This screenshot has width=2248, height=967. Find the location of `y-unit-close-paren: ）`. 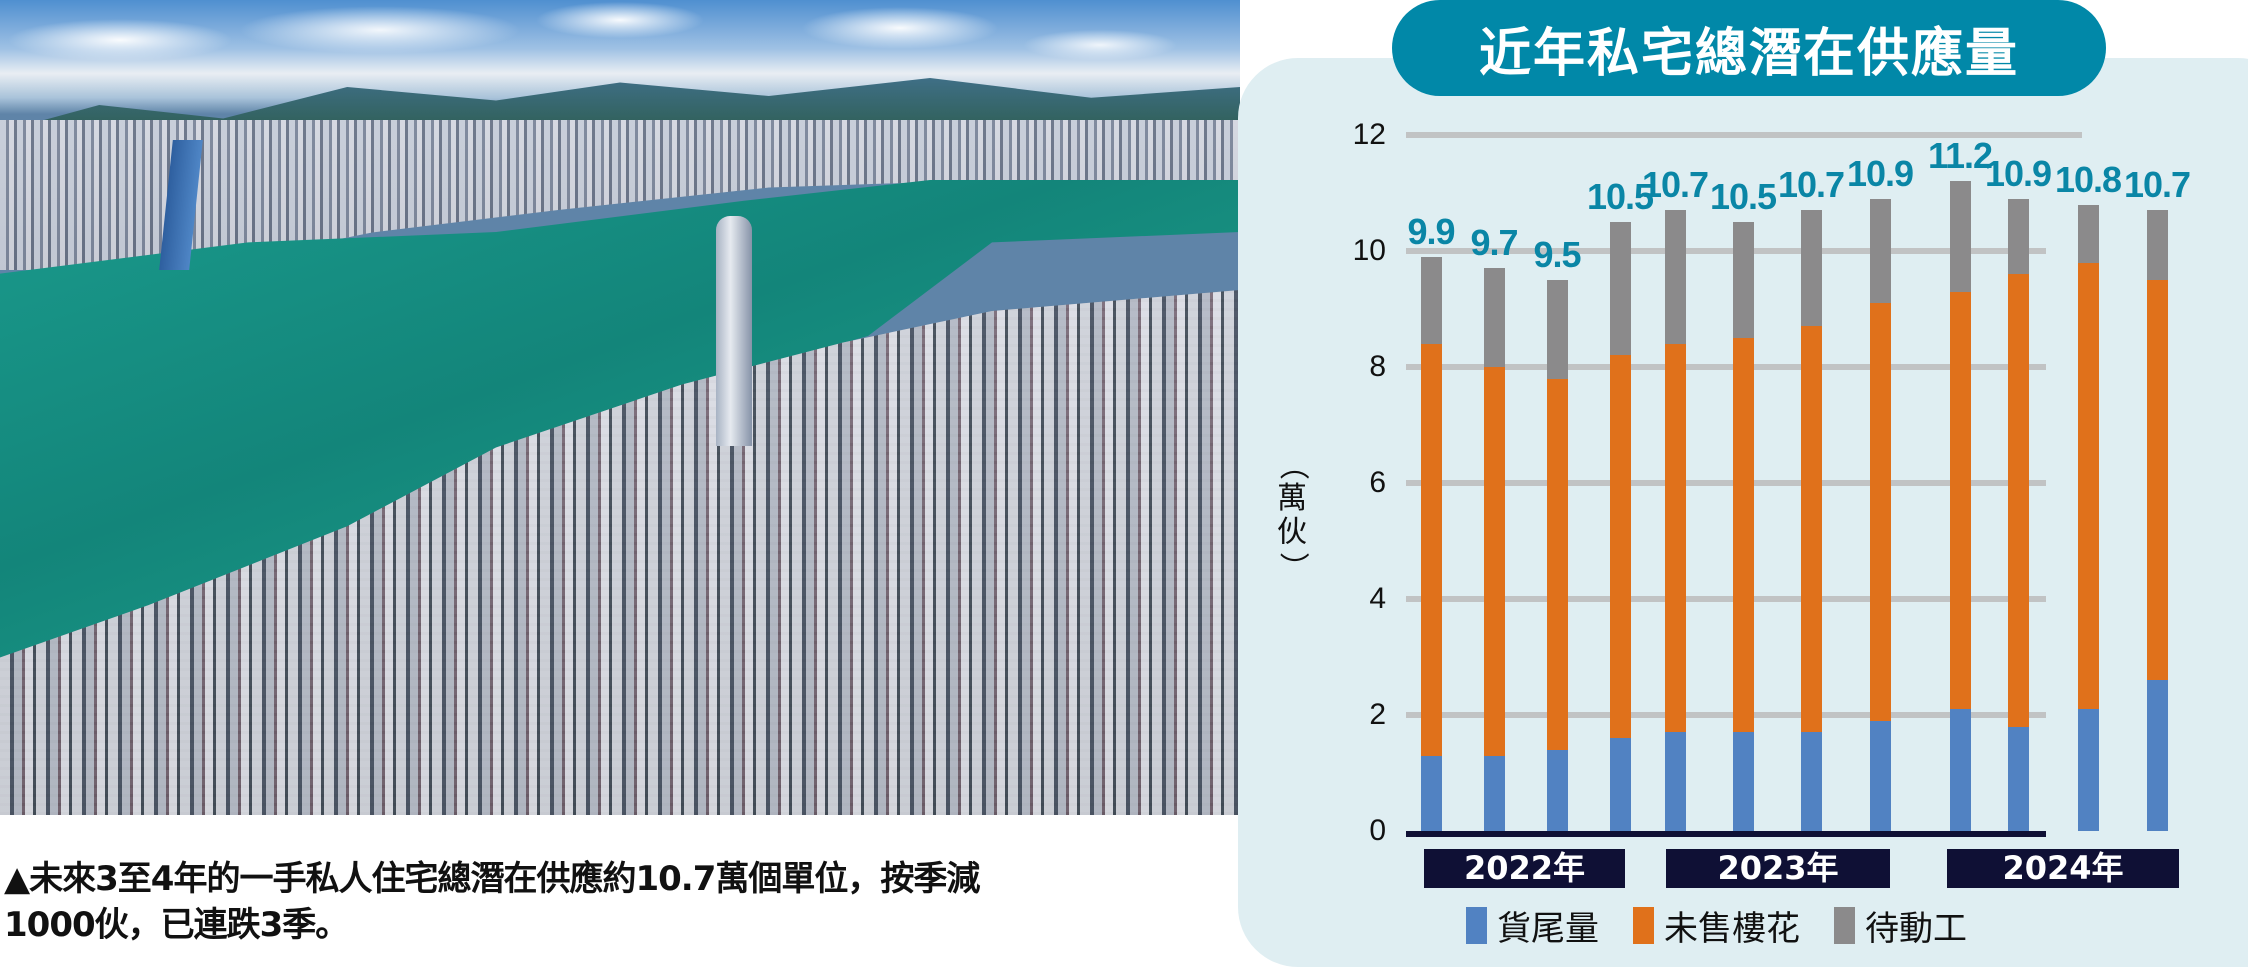

y-unit-close-paren: ） is located at coordinates (1292, 567).